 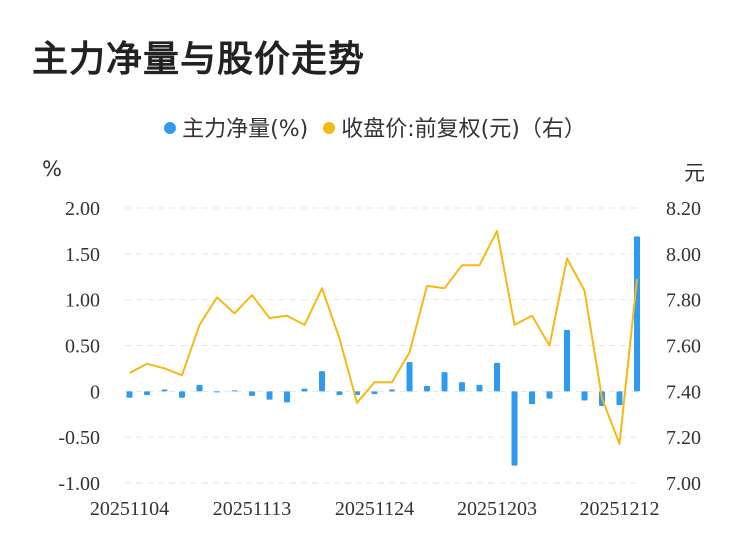 What do you see at coordinates (683, 301) in the screenshot?
I see `right-axis-tick-label: 7.80` at bounding box center [683, 301].